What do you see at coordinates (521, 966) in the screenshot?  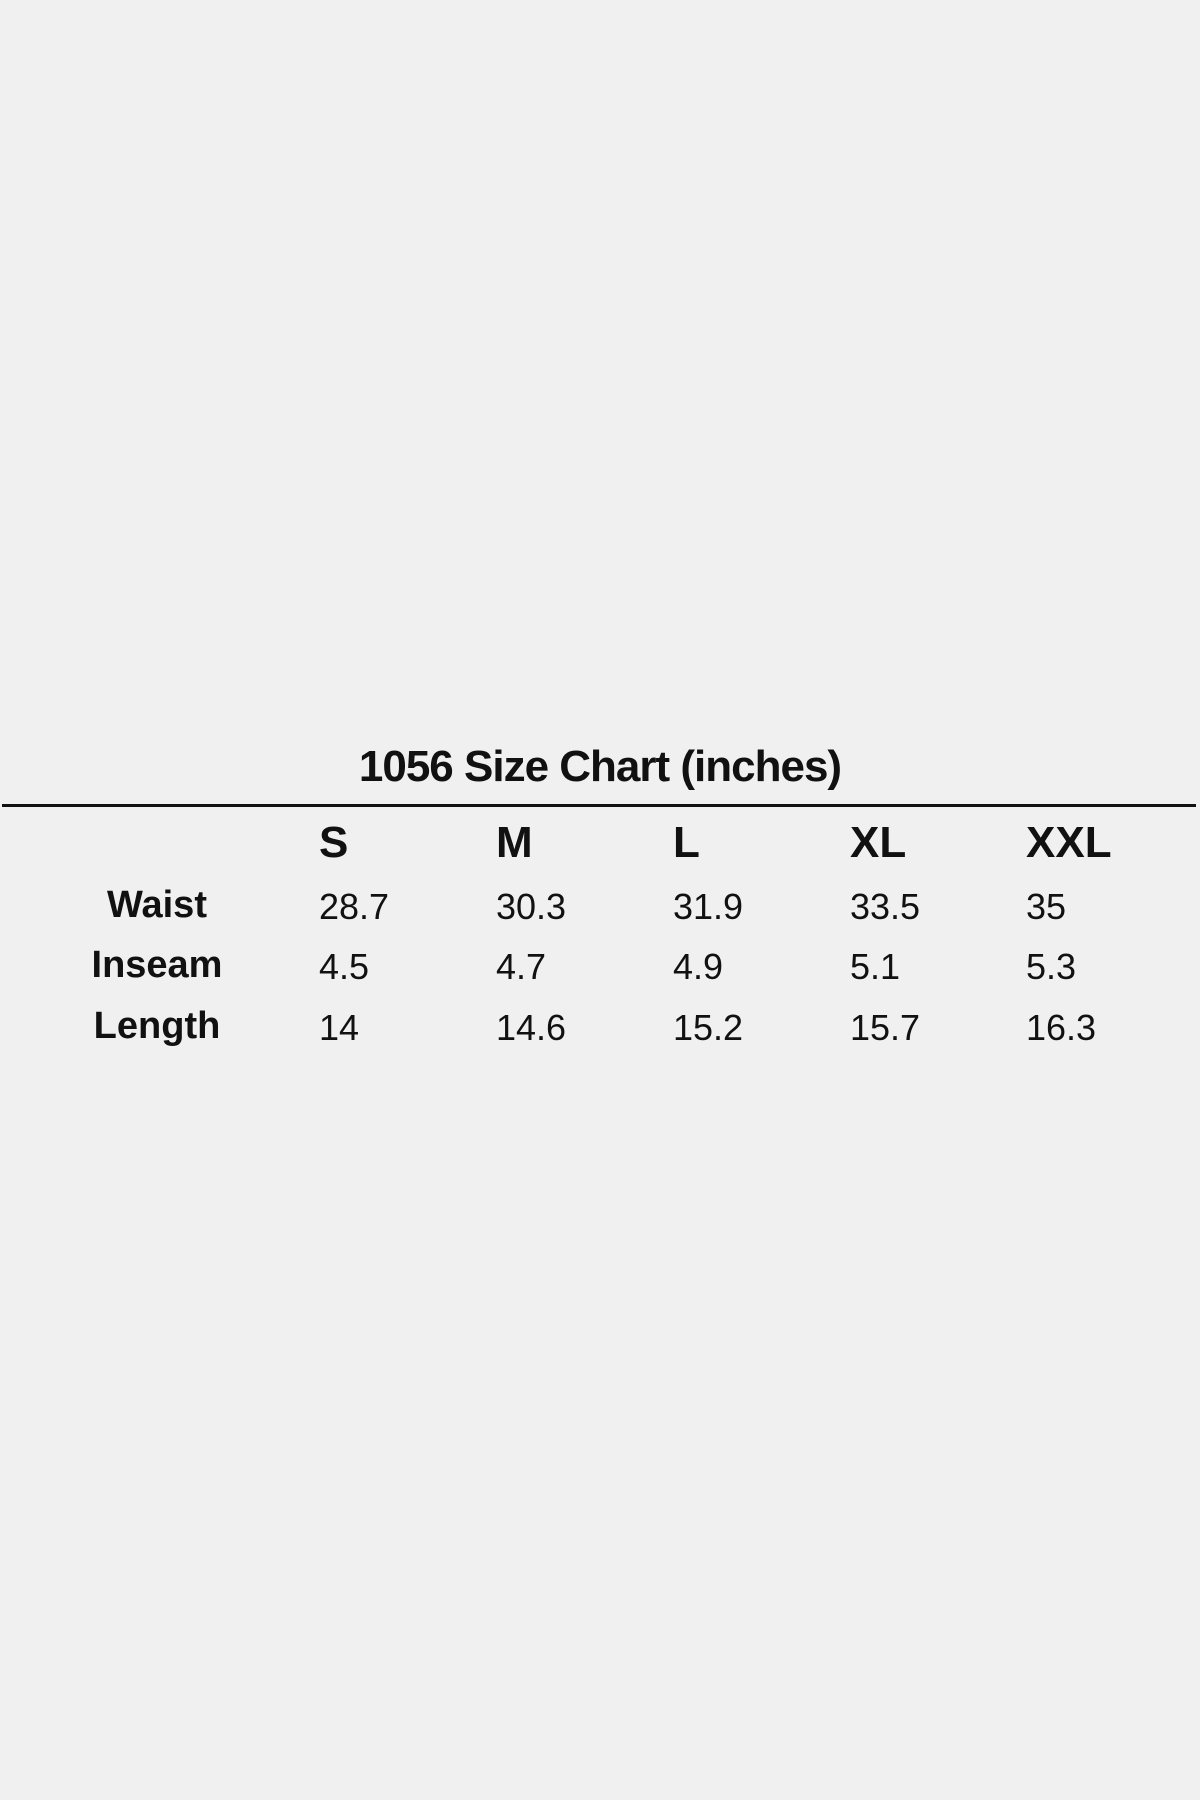 I see `table-cell: 4.7` at bounding box center [521, 966].